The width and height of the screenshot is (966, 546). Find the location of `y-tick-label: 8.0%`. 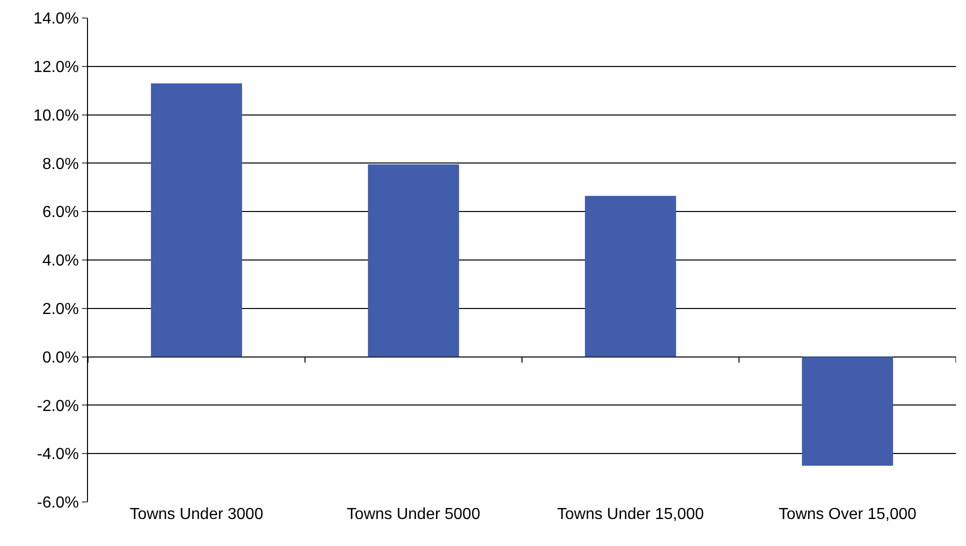

y-tick-label: 8.0% is located at coordinates (60, 164).